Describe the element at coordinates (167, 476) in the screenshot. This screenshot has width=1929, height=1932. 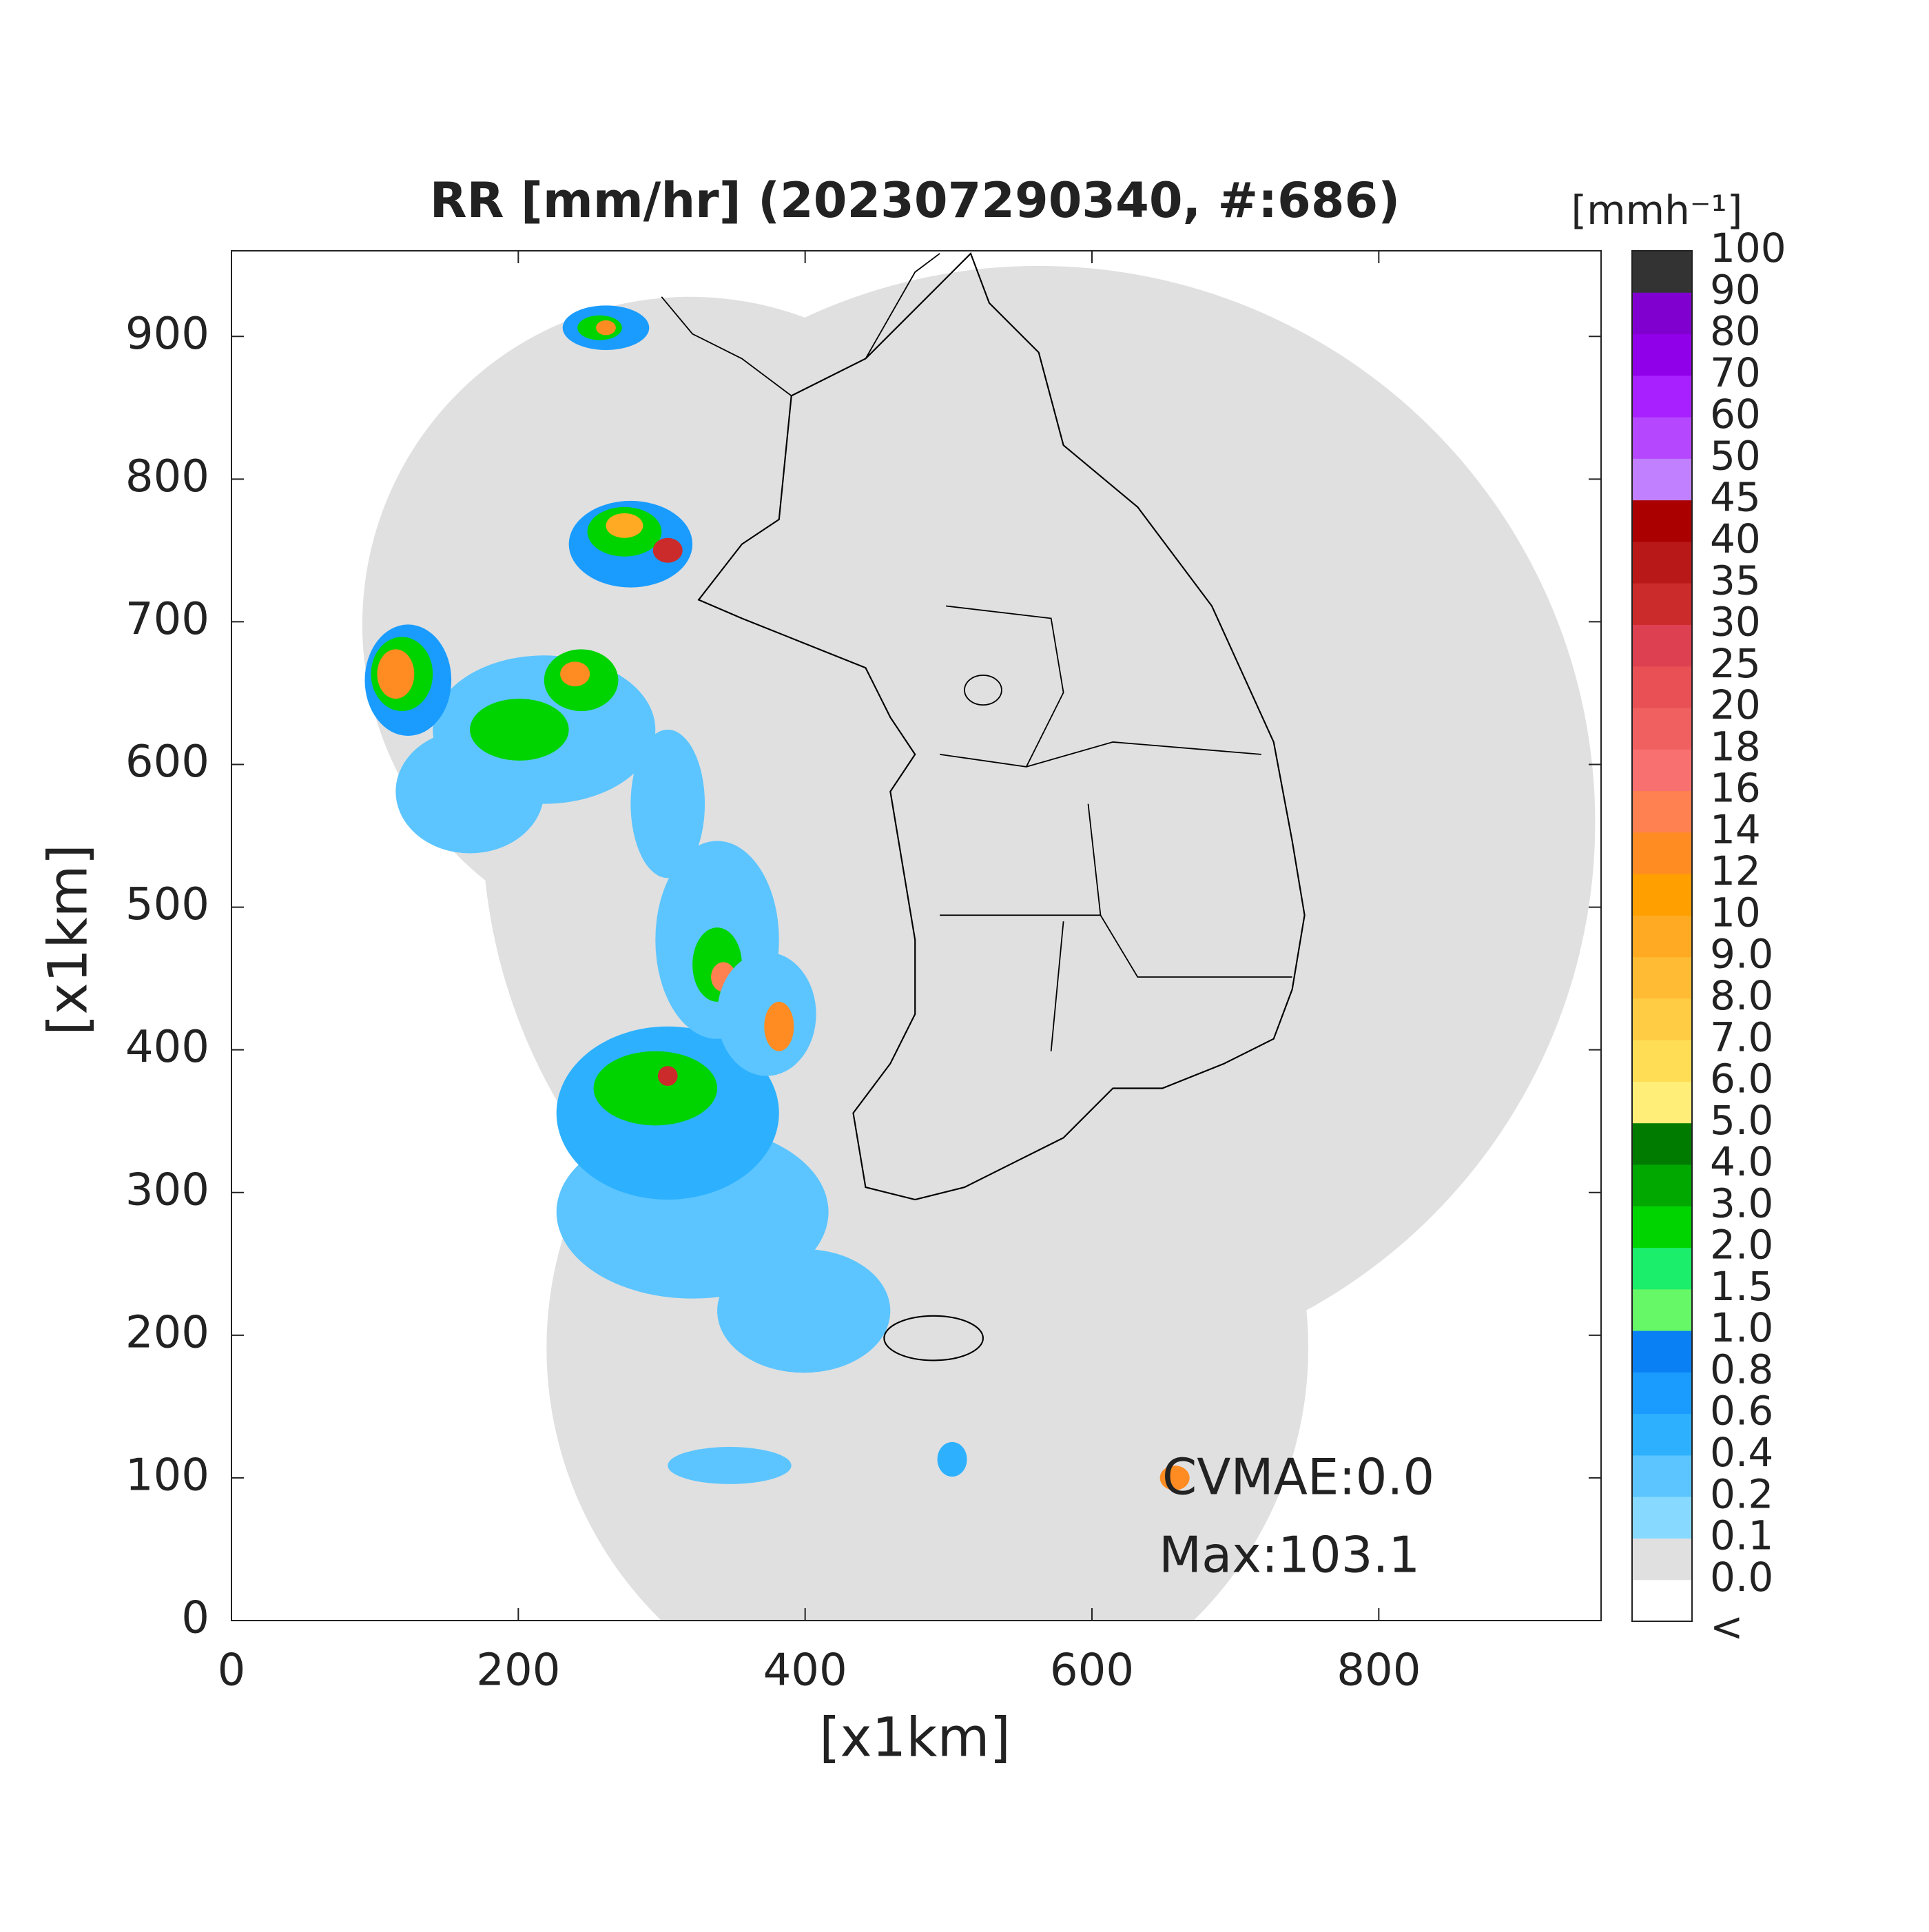
I see `y-tick-label: 800` at that location.